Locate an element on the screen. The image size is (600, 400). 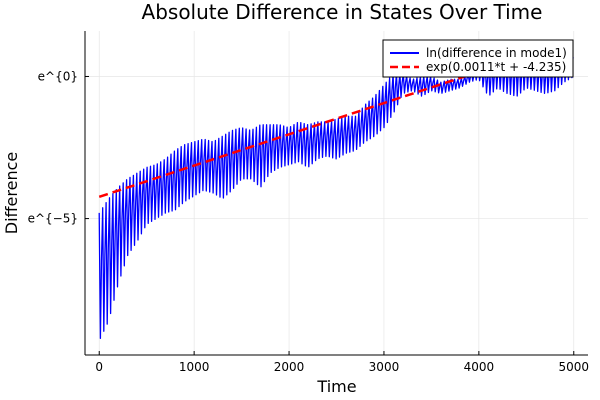
y-tick-label: e^{−5} is located at coordinates (53, 219).